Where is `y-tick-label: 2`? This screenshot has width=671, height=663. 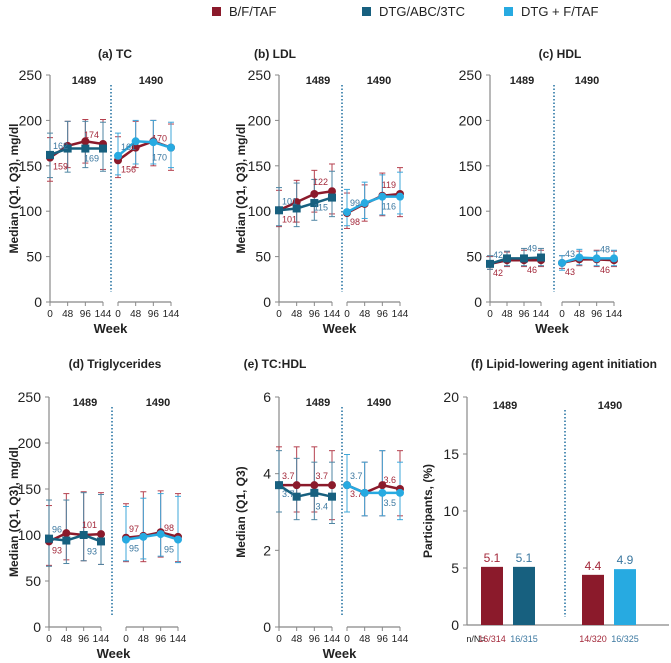
y-tick-label: 2 is located at coordinates (267, 550).